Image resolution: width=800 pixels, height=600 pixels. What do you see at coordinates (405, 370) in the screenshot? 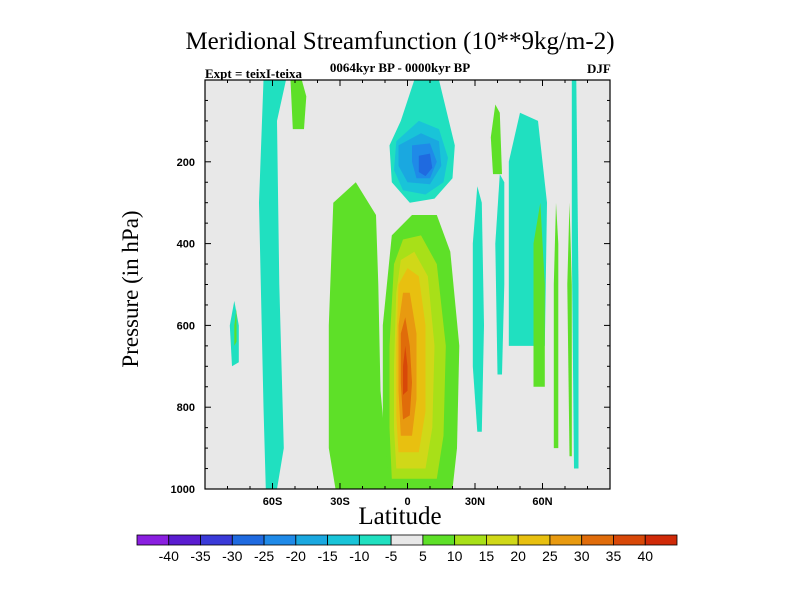
I see `equatorial-positive-cell` at bounding box center [405, 370].